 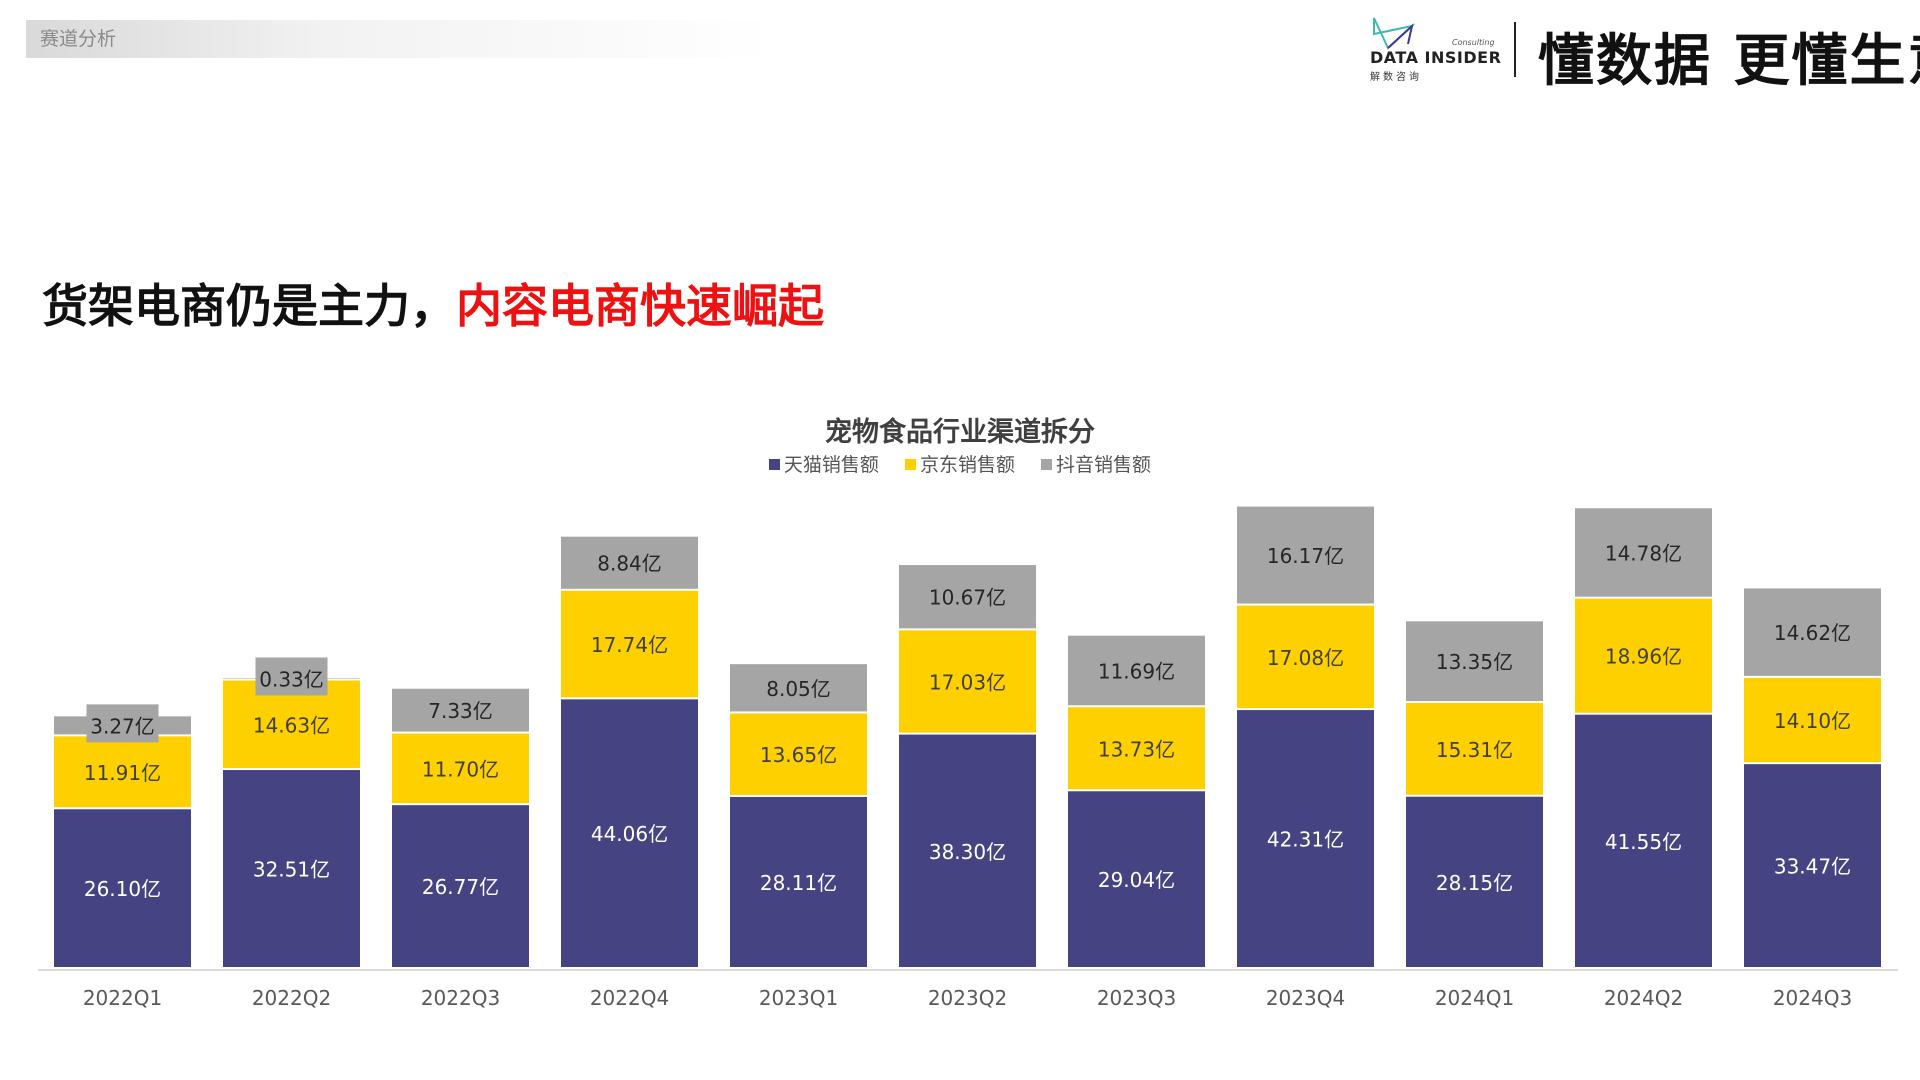 I want to click on x-tick-label: 2023Q1, so click(x=798, y=998).